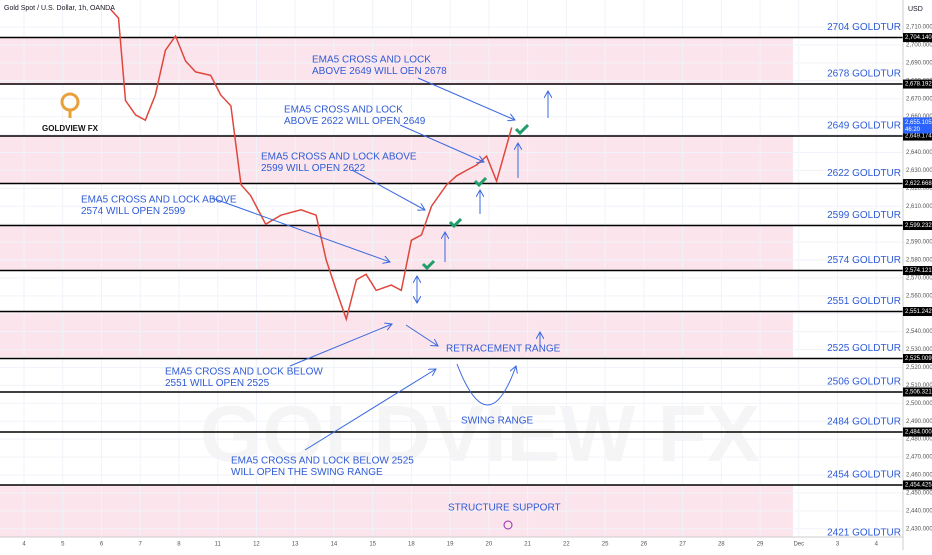 This screenshot has height=555, width=932. I want to click on price-tag-label: 2,484.000, so click(918, 433).